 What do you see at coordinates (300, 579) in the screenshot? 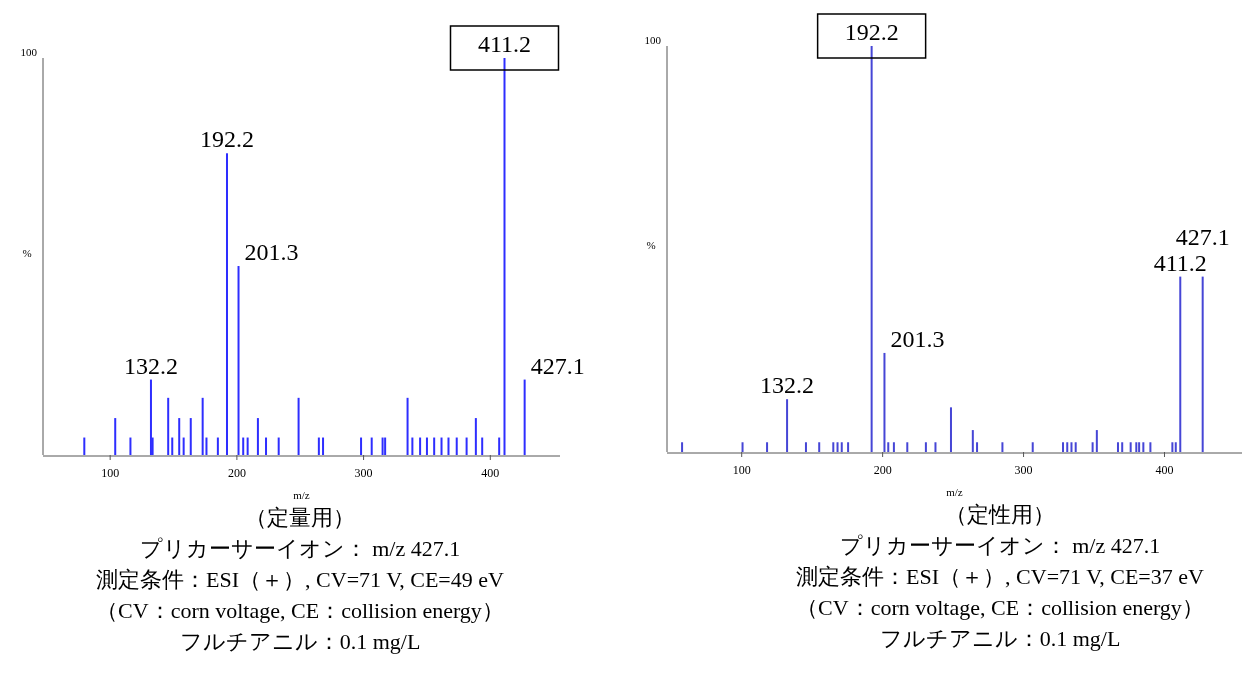
I see `text: 測定条件：ESI（＋）, CV=71 V, CE=49 eV` at bounding box center [300, 579].